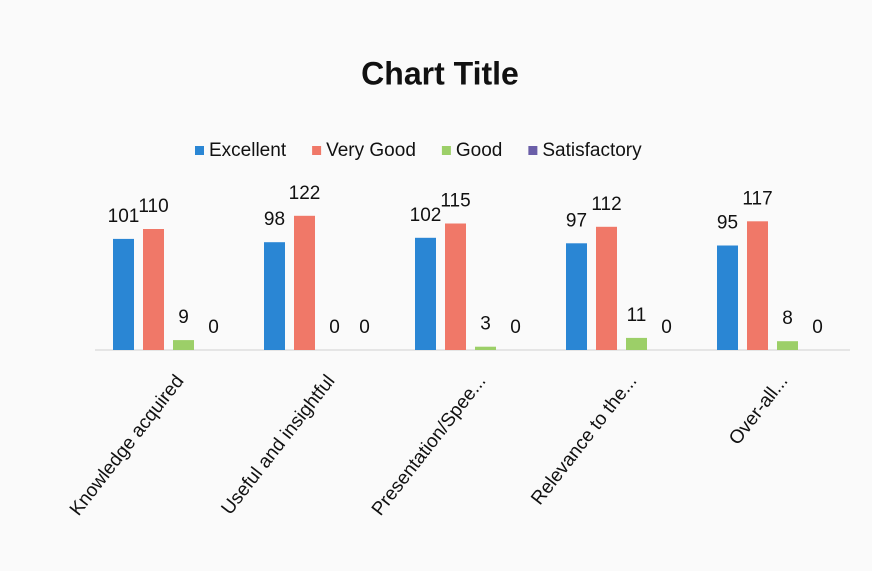  Describe the element at coordinates (455, 201) in the screenshot. I see `data-label: 115` at that location.